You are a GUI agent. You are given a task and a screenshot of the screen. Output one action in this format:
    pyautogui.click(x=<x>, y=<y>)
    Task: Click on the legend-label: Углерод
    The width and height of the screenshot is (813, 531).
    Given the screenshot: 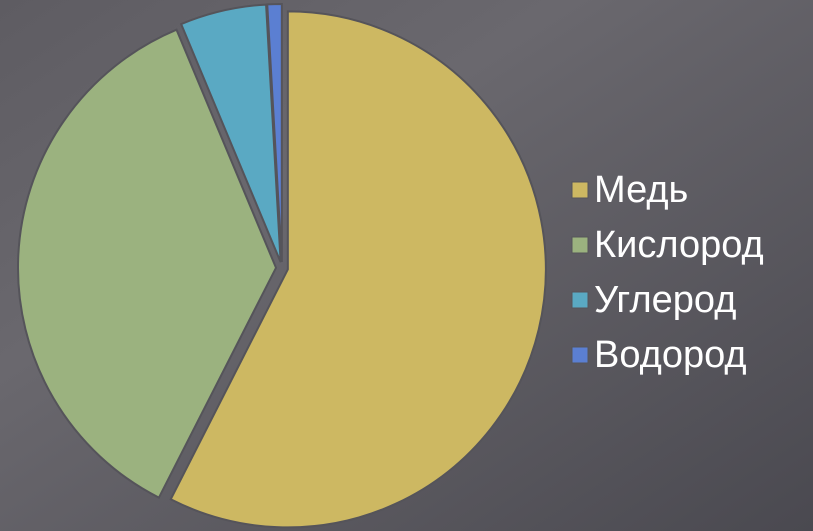 What is the action you would take?
    pyautogui.click(x=665, y=300)
    